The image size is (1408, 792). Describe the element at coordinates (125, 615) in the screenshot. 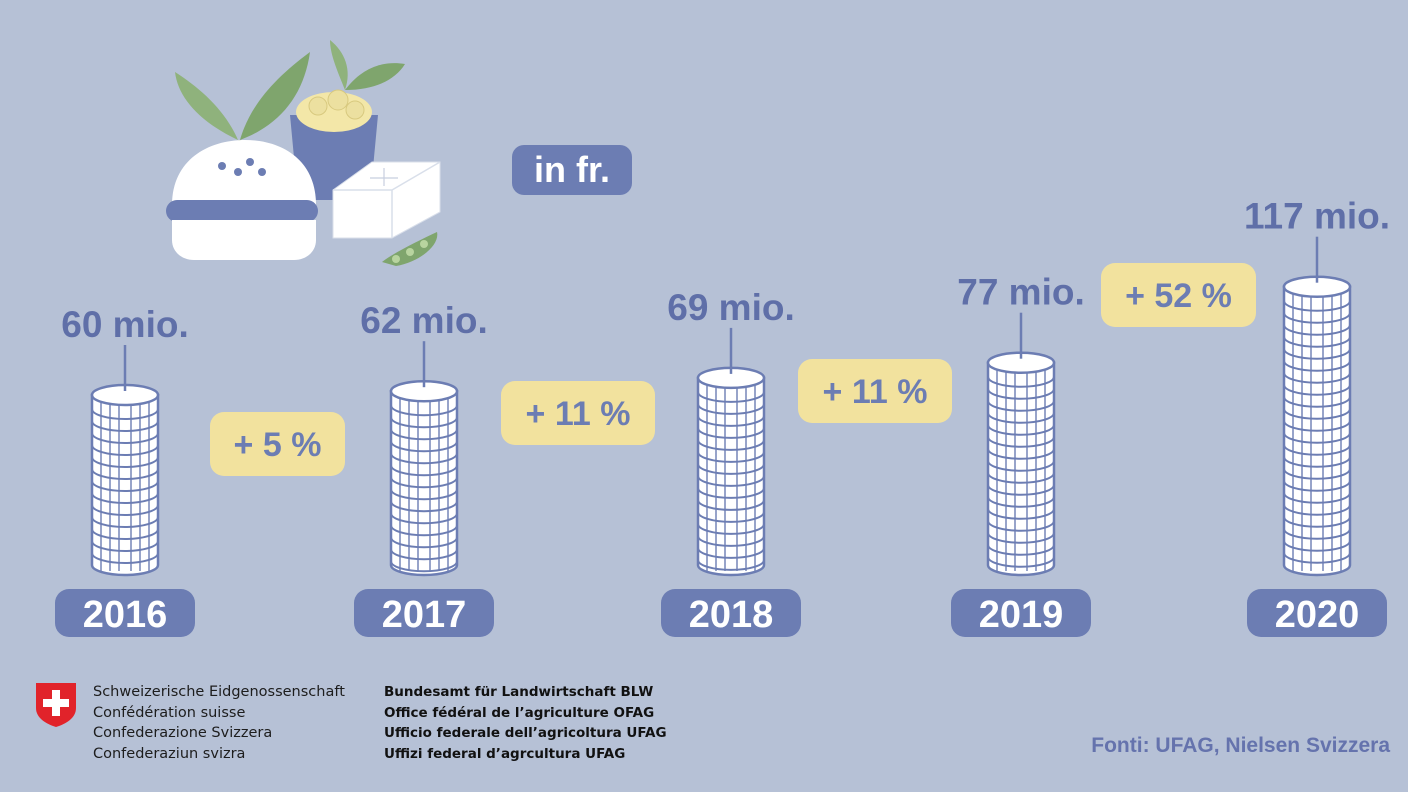

I see `year-label: 2016` at that location.